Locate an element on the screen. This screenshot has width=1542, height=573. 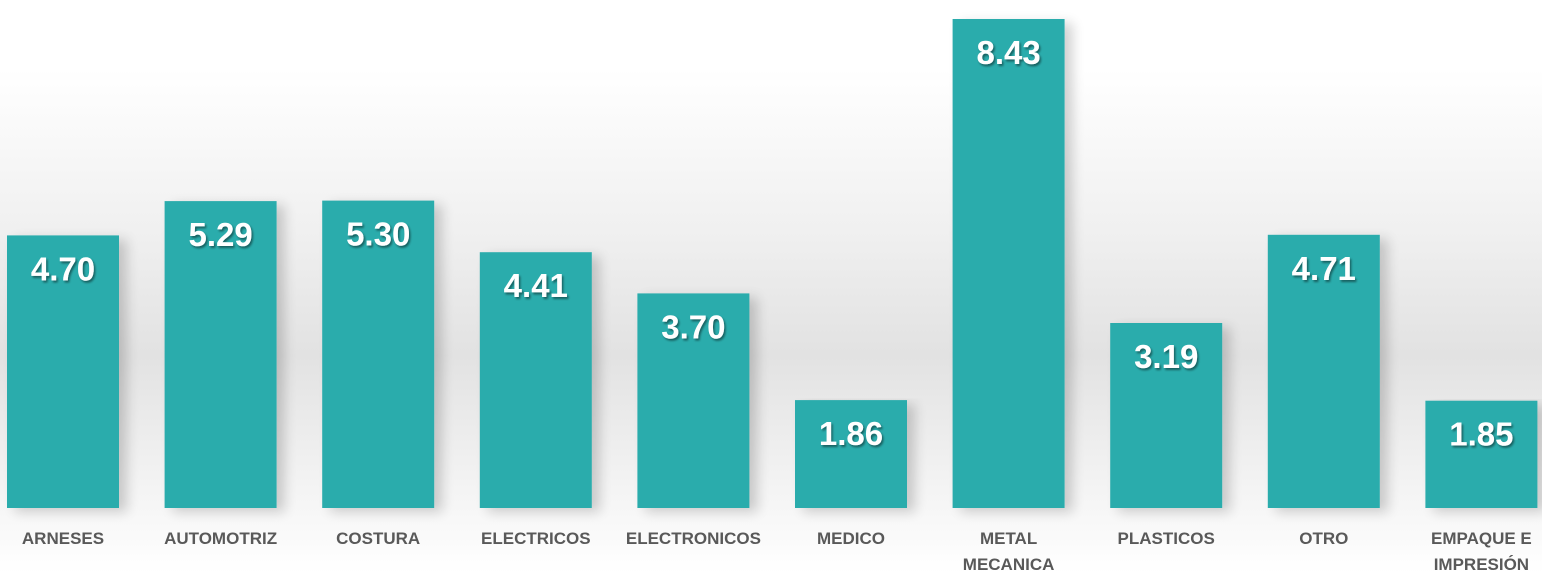
bar-value-label-2: 5.30 is located at coordinates (378, 234).